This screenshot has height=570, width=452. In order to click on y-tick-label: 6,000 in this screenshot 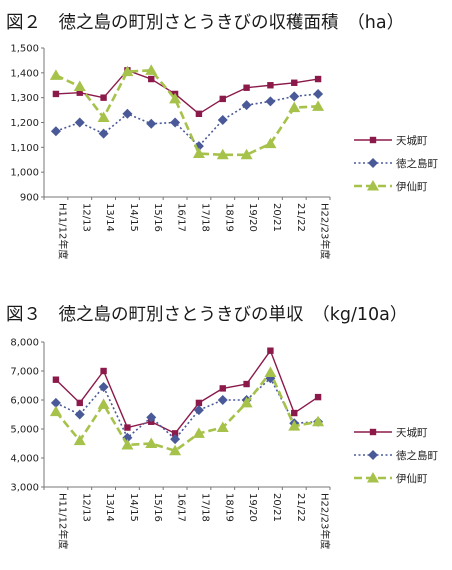, I will do `click(24, 401)`.